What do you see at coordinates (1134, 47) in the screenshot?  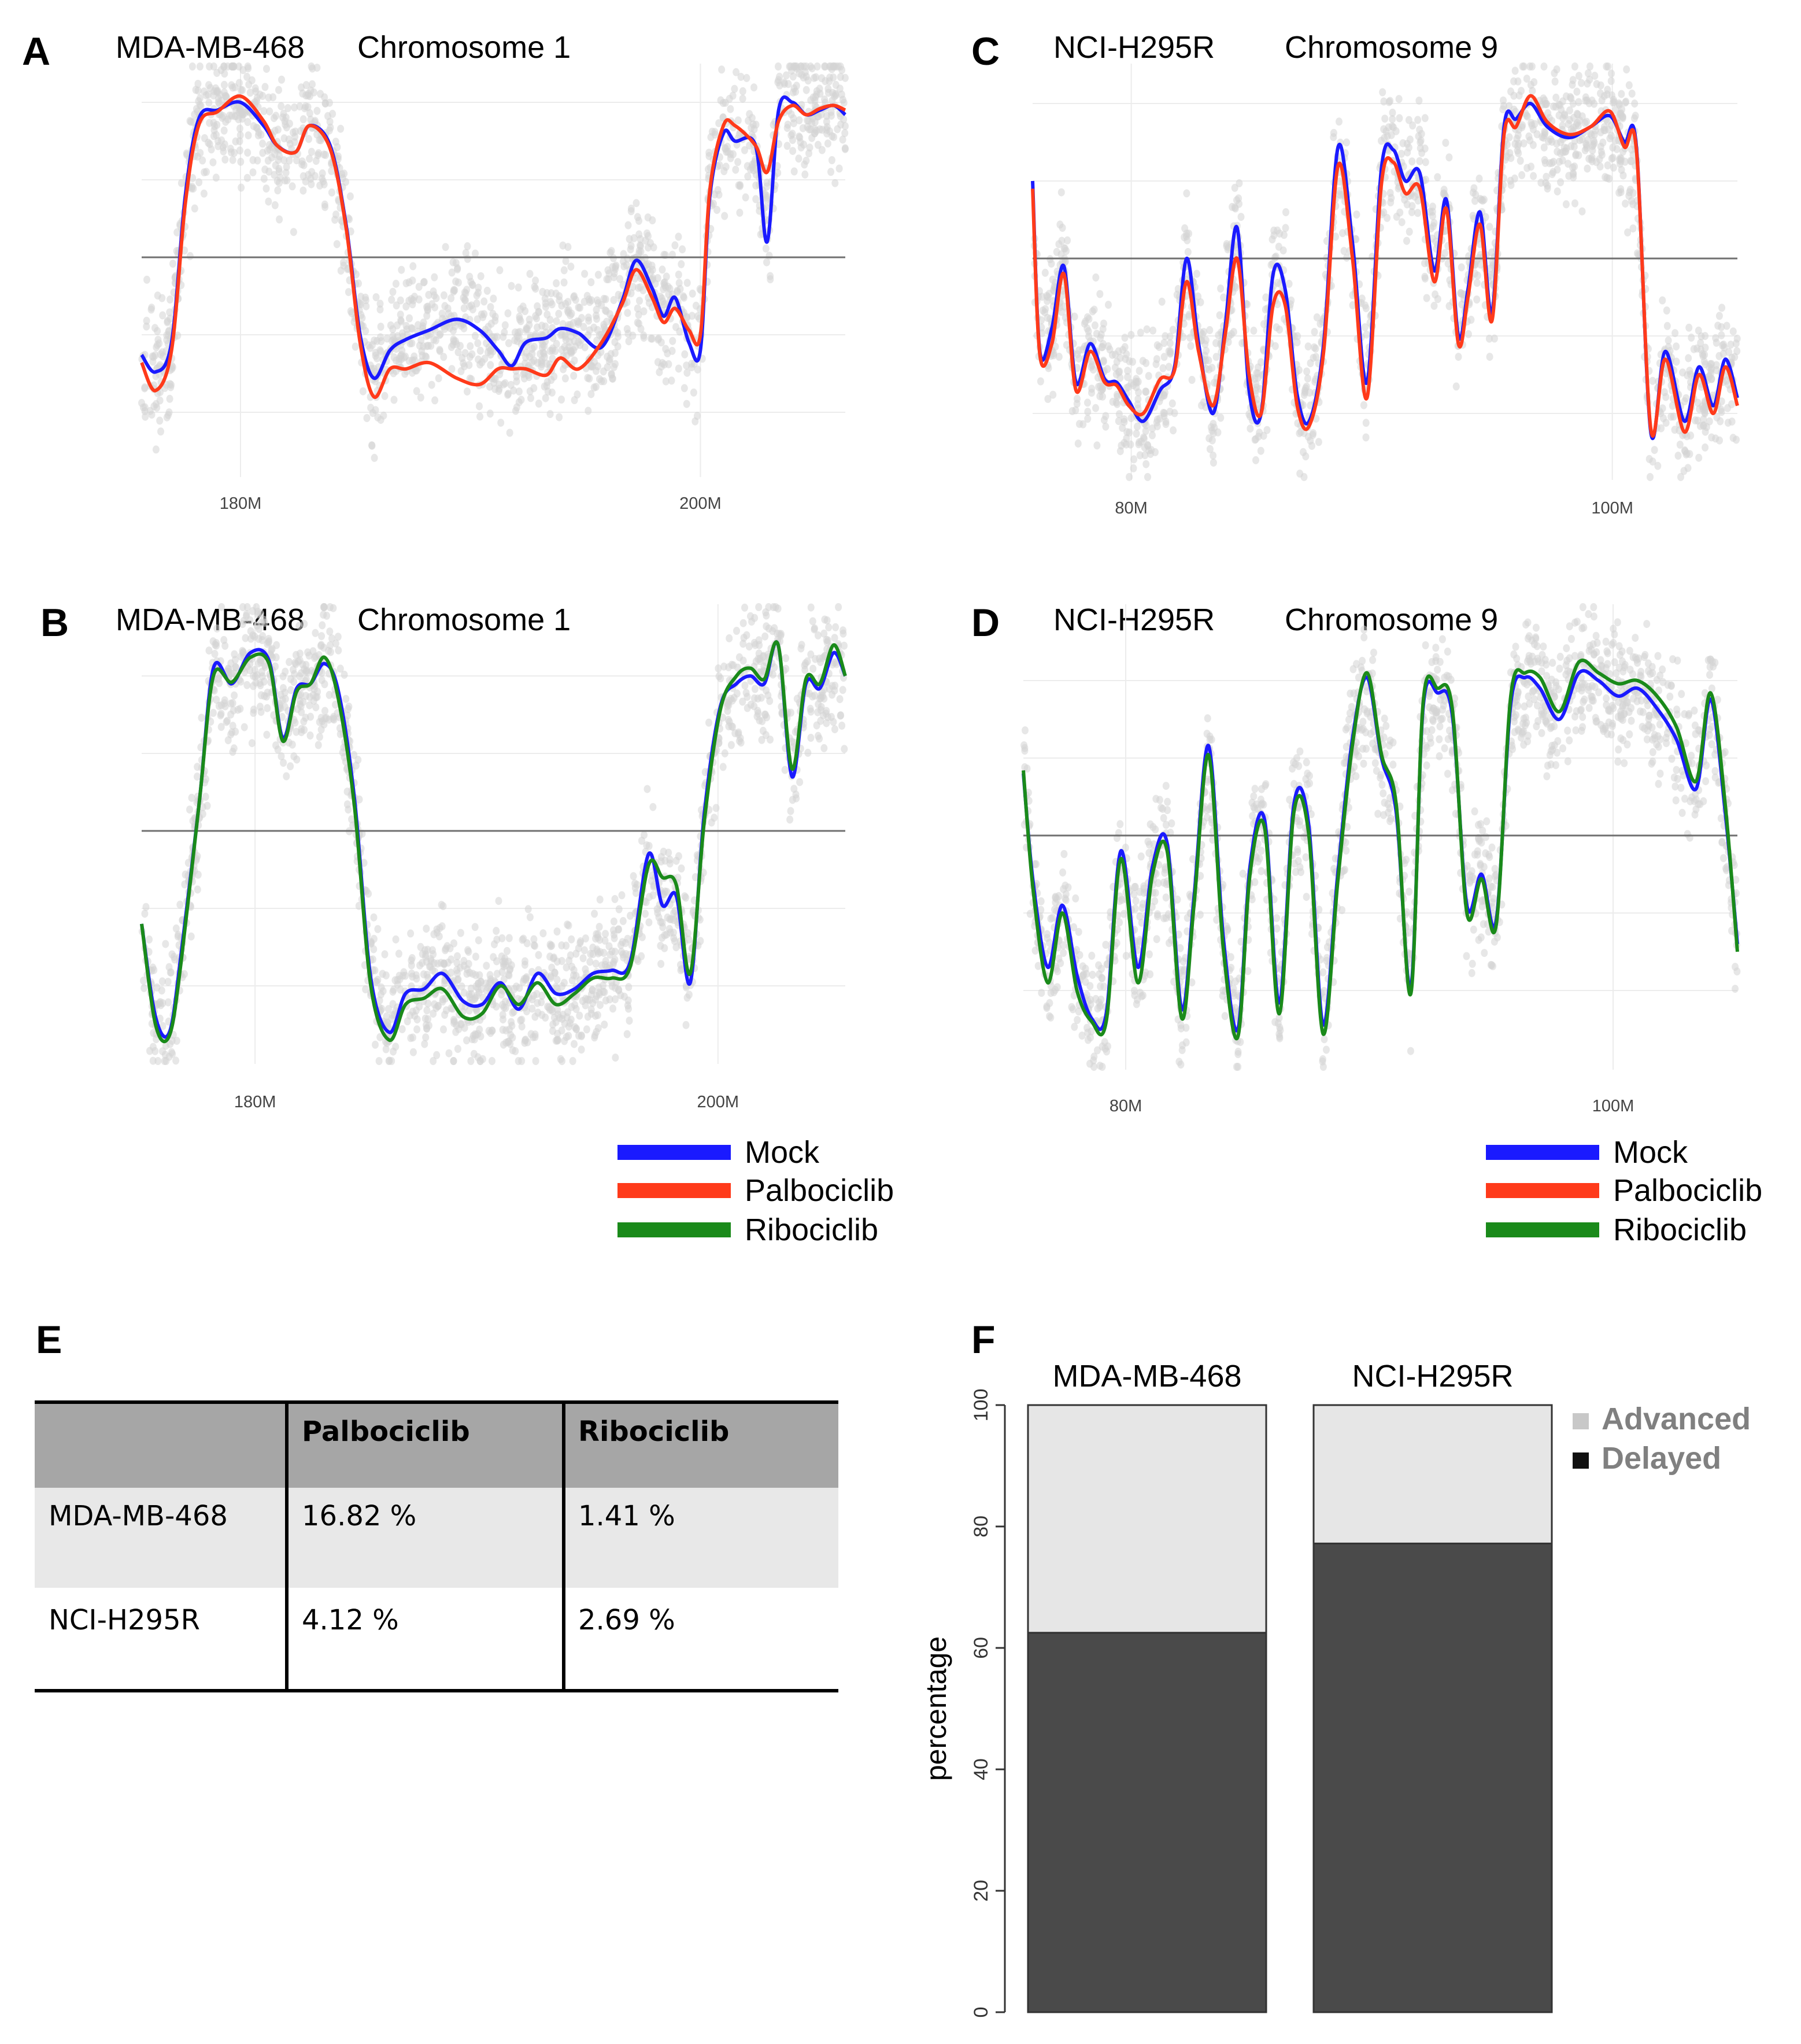 I see `panel-c-cell-line: NCI-H295R` at bounding box center [1134, 47].